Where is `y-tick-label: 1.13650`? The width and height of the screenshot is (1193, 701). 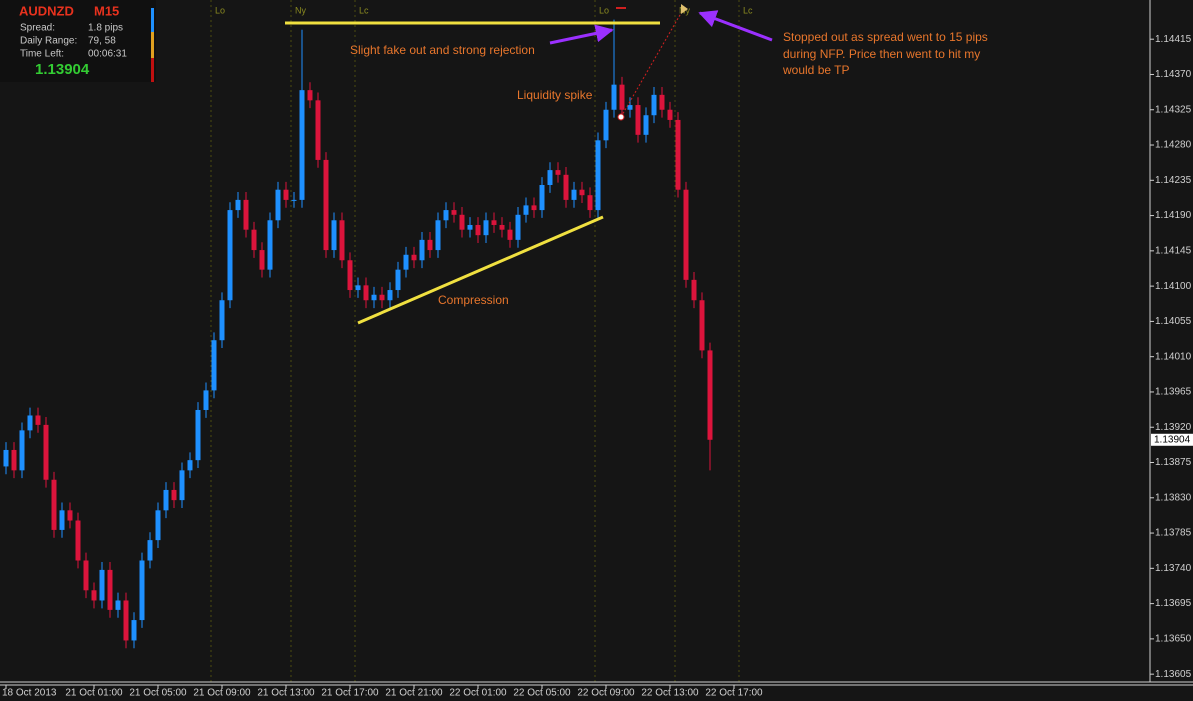
y-tick-label: 1.13650 is located at coordinates (1173, 639).